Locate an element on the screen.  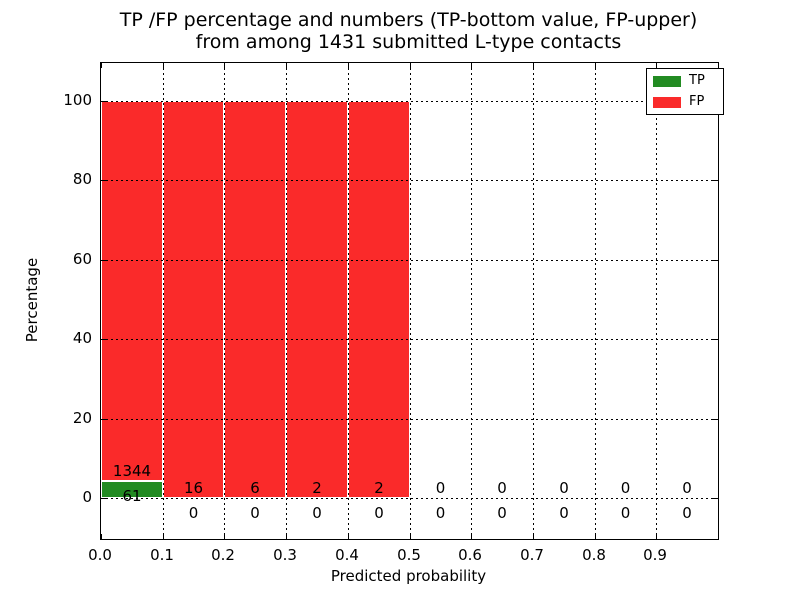
y-tick-label: 80 is located at coordinates (82, 179).